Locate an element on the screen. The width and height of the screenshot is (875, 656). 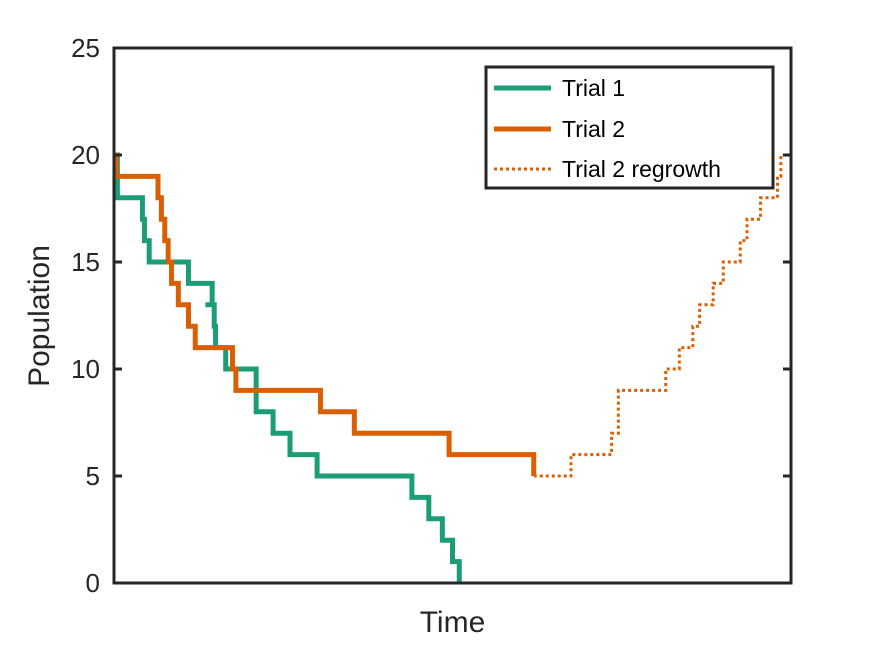
y-tick-label: 15 is located at coordinates (85, 262).